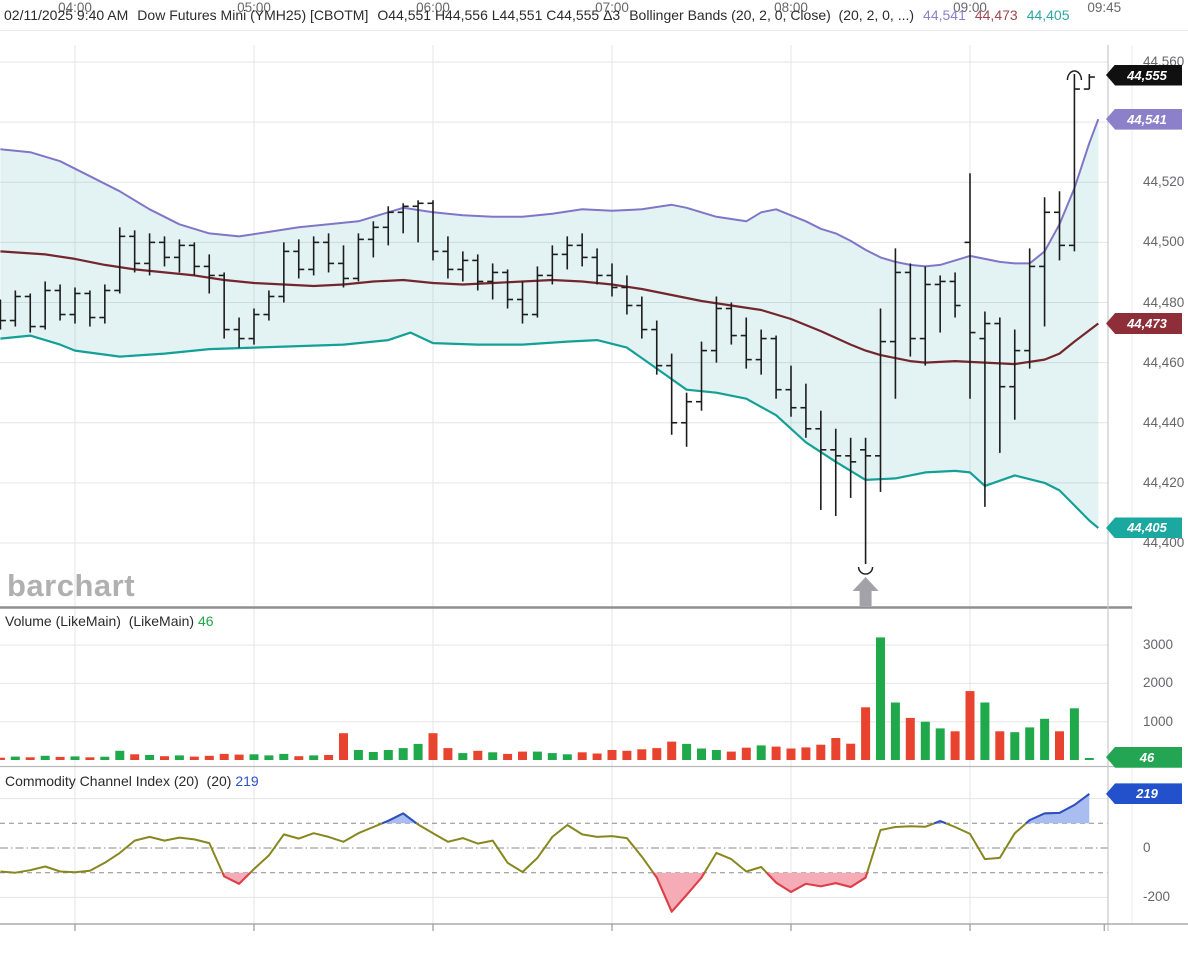 The image size is (1188, 953). I want to click on header-datetime: 02/11/2025 9:40 AM, so click(66, 15).